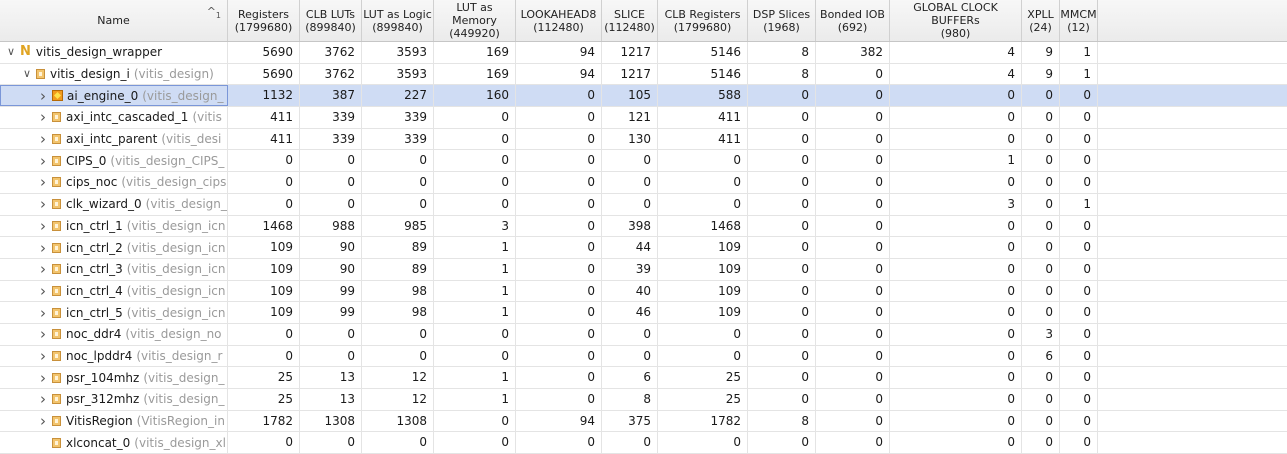  I want to click on cell-name: › icn_ctrl_2 (vitis_design_icn, so click(114, 247).